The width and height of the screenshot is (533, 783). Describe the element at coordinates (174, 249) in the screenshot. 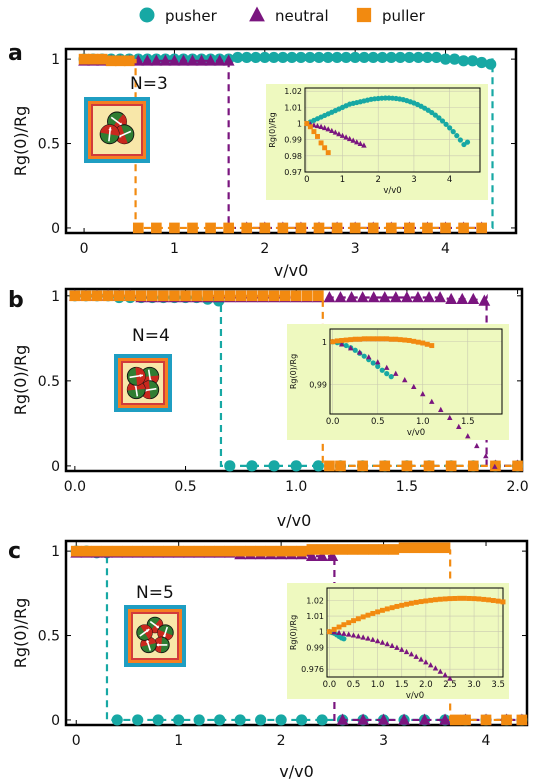

I see `x-tick-label: 1` at that location.